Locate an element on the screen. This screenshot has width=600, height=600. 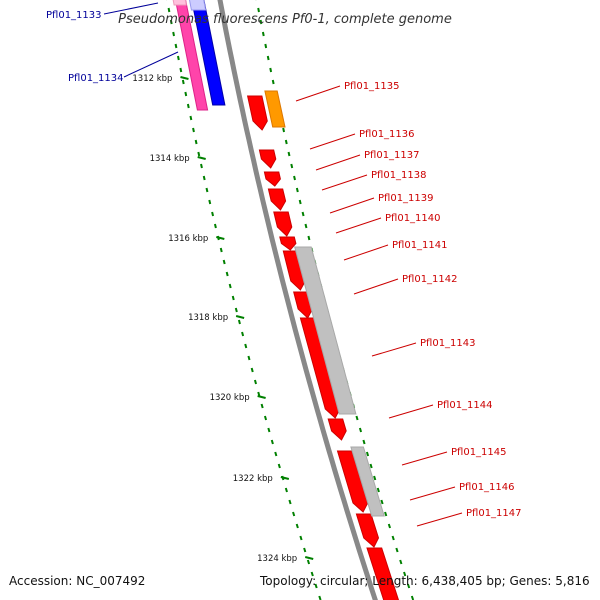
accession-text: Accession: NC_007492 is located at coordinates (77, 581).